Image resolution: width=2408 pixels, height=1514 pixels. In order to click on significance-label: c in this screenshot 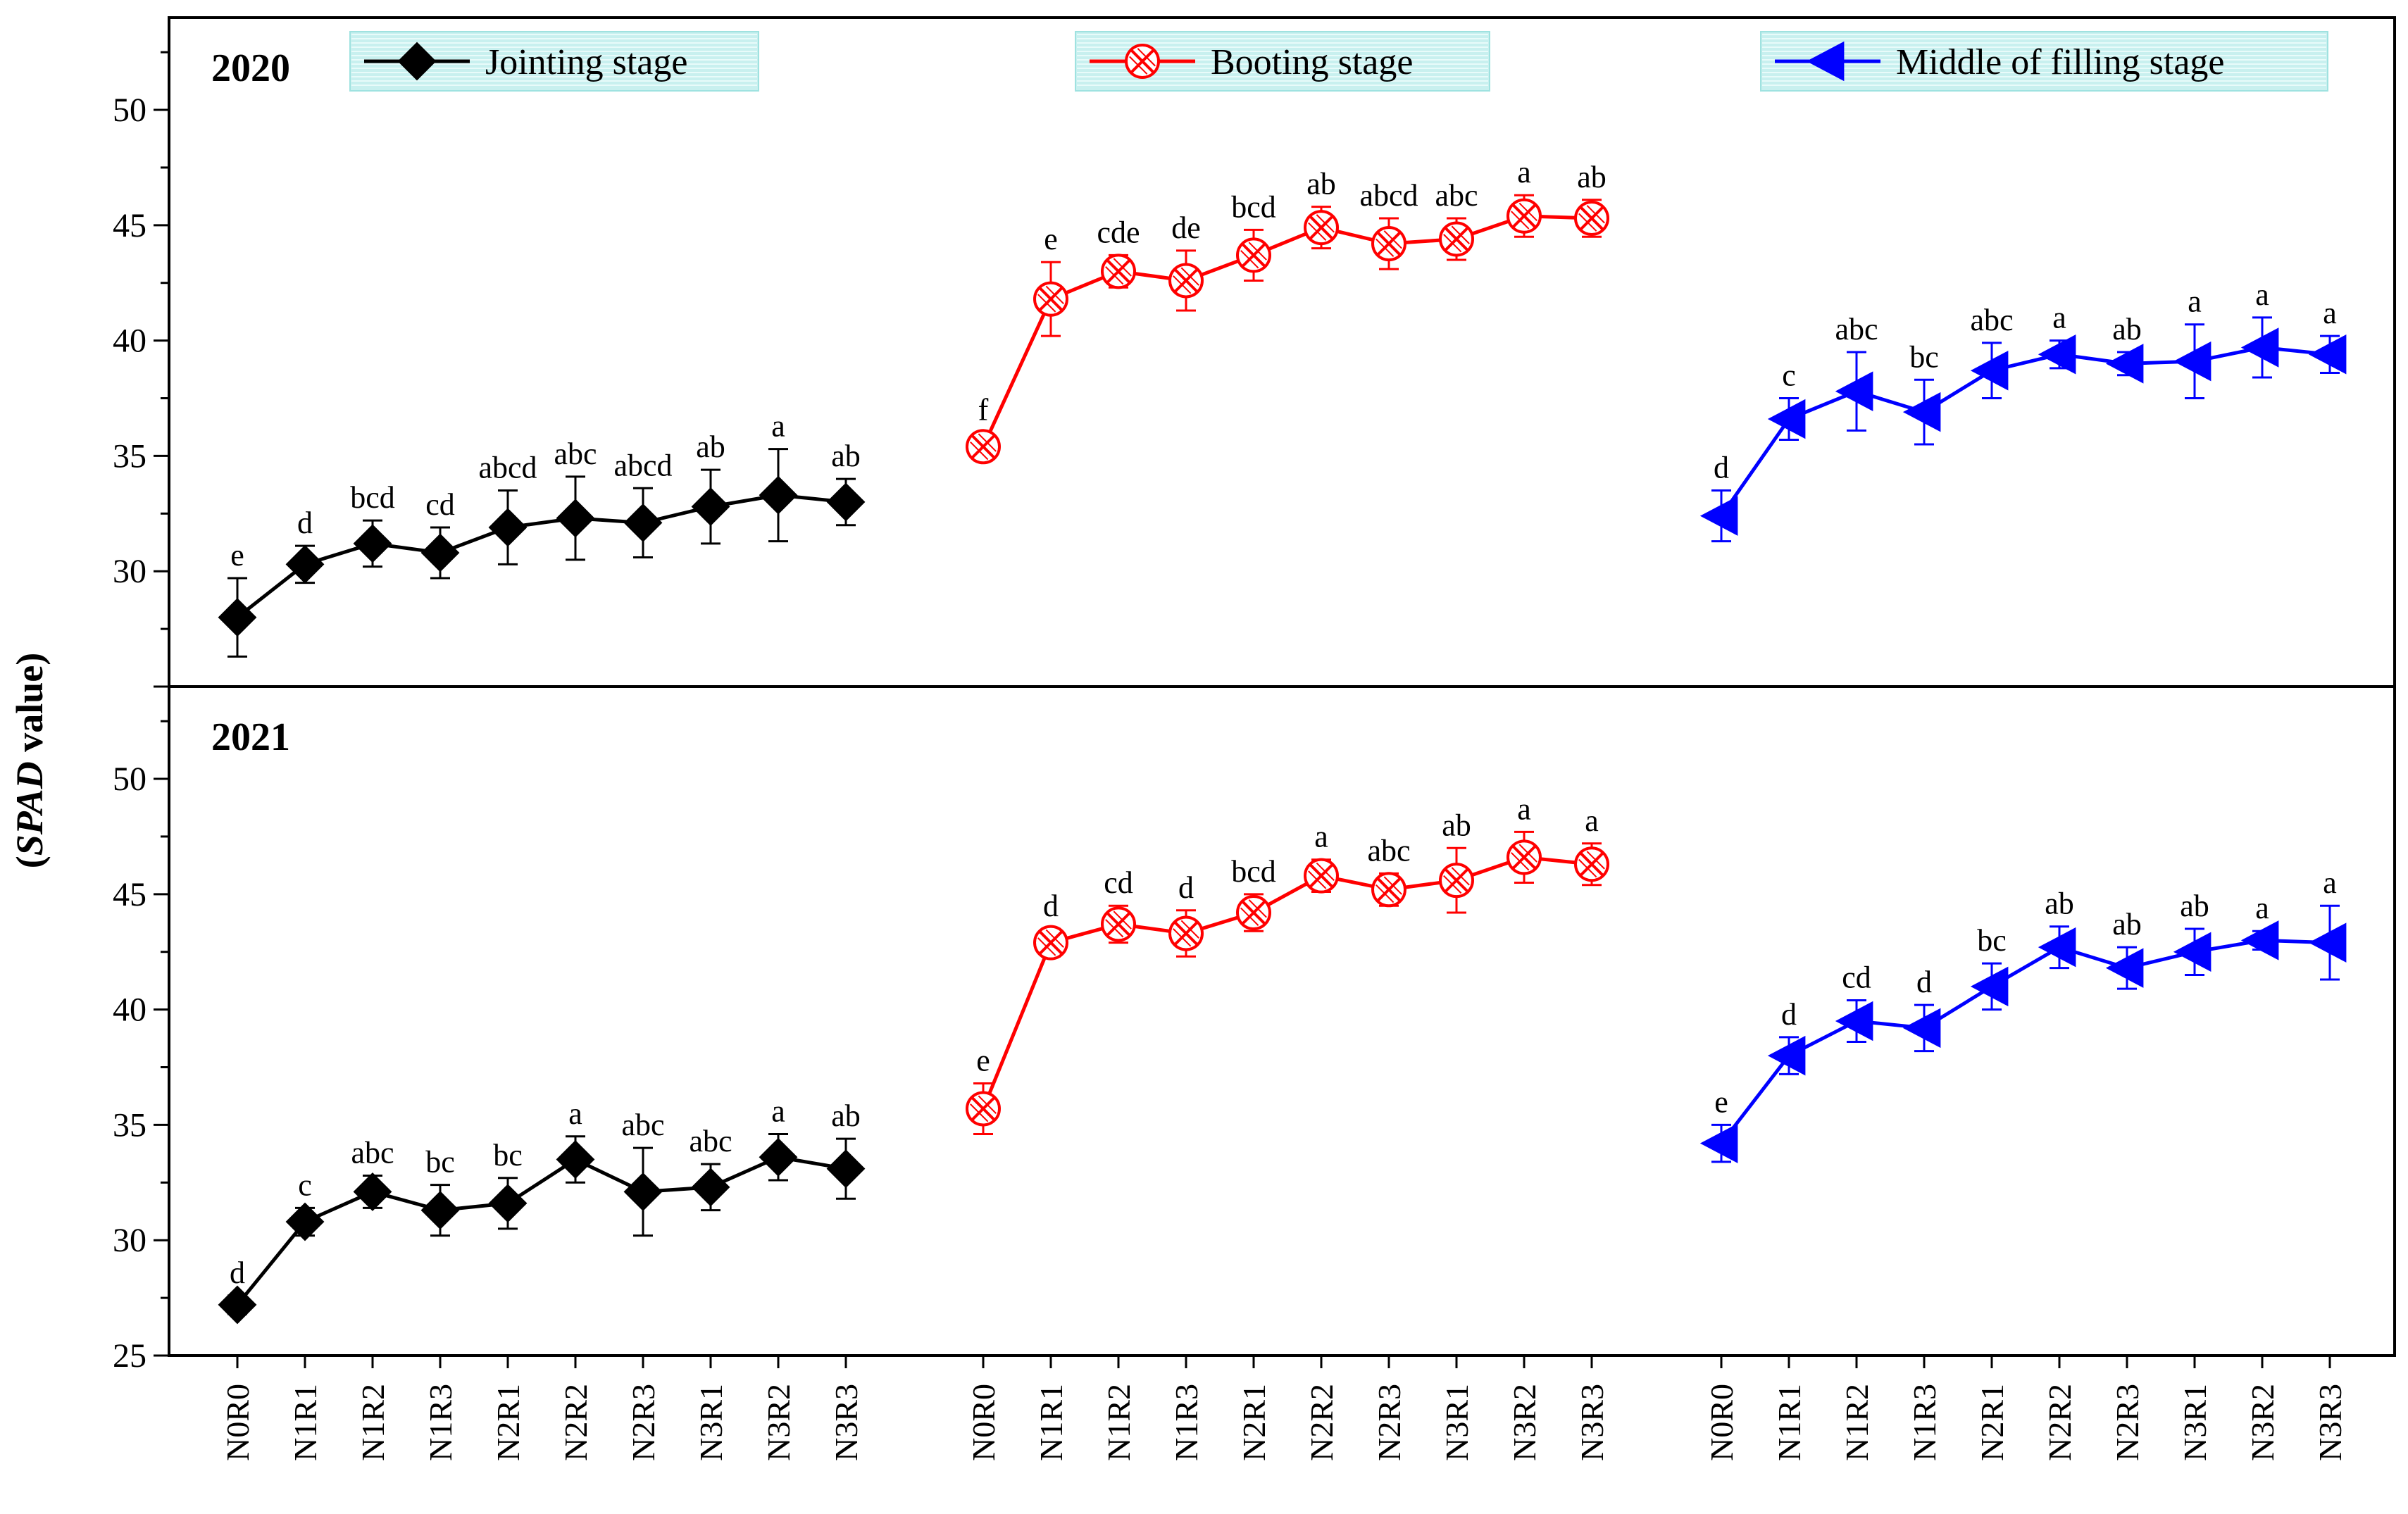, I will do `click(1789, 375)`.